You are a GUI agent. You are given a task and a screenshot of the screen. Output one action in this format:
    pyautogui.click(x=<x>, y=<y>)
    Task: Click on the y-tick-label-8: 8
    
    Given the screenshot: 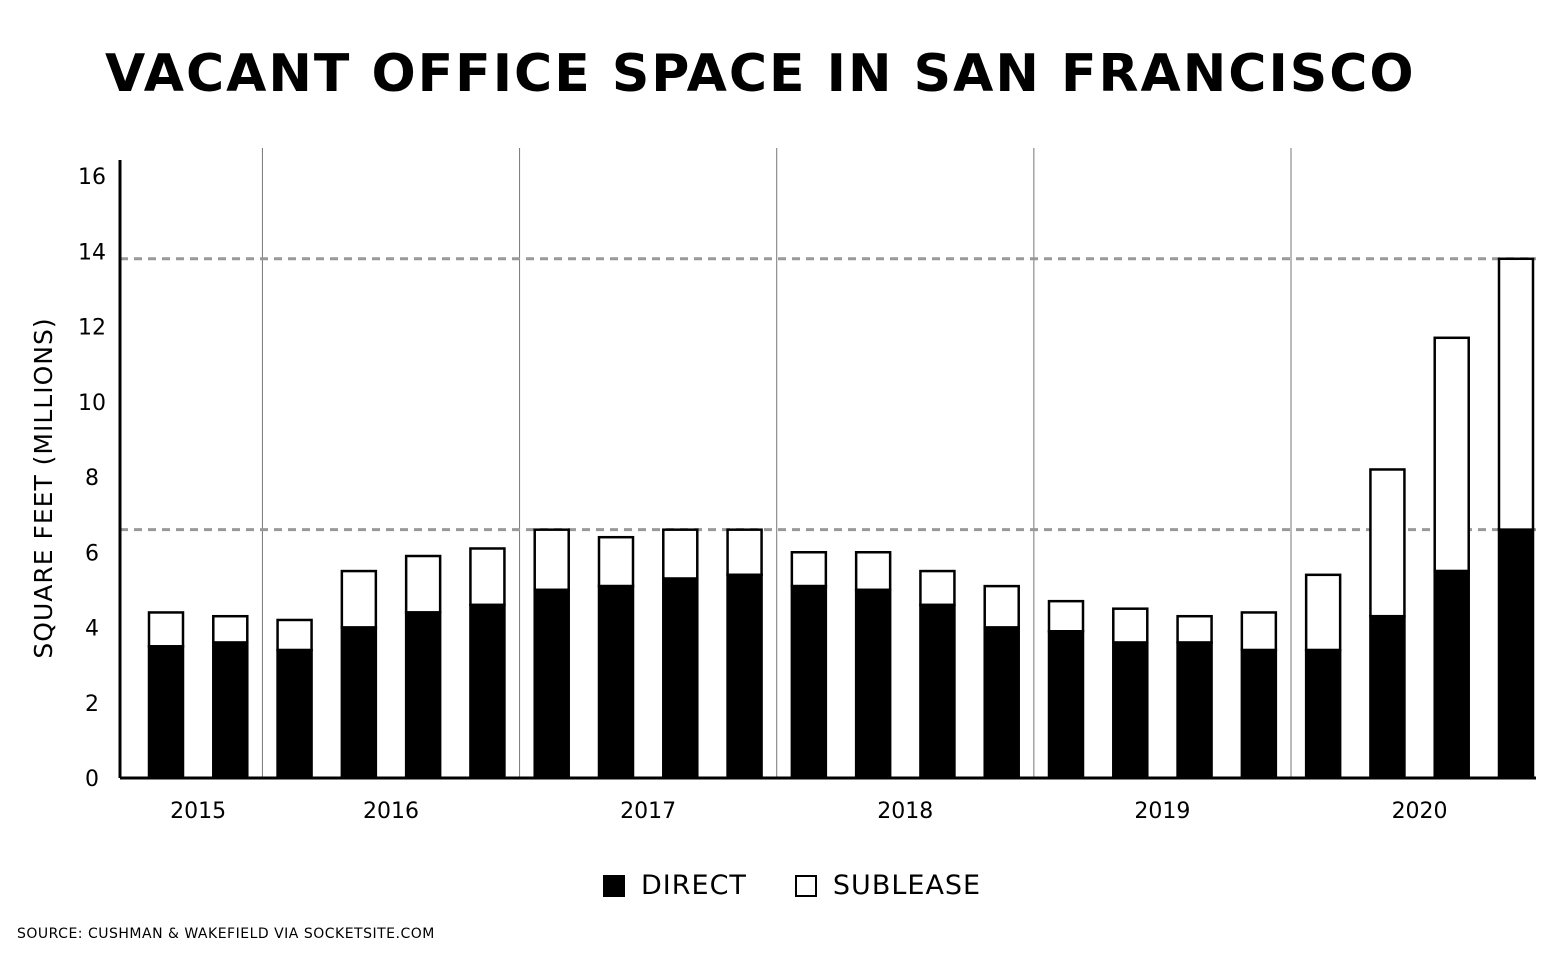 What is the action you would take?
    pyautogui.click(x=92, y=478)
    